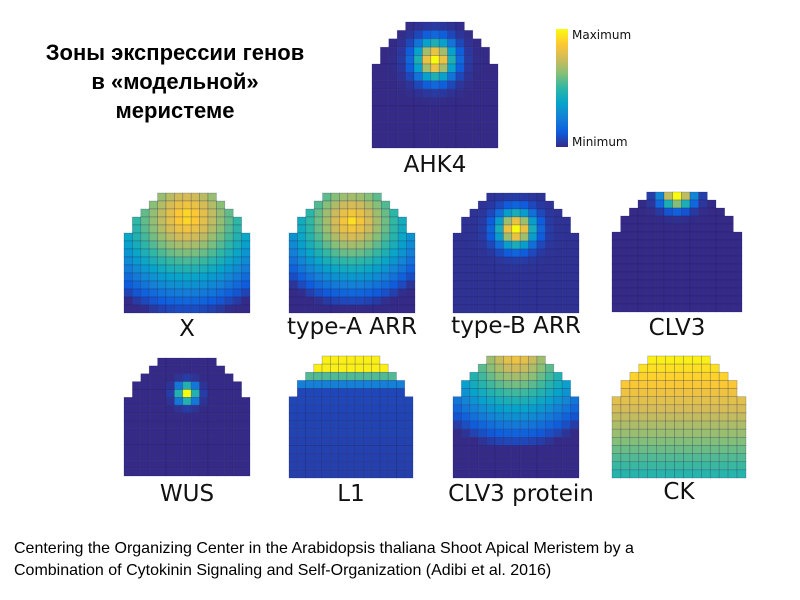 This screenshot has width=800, height=600. What do you see at coordinates (679, 417) in the screenshot?
I see `heatmap-ck` at bounding box center [679, 417].